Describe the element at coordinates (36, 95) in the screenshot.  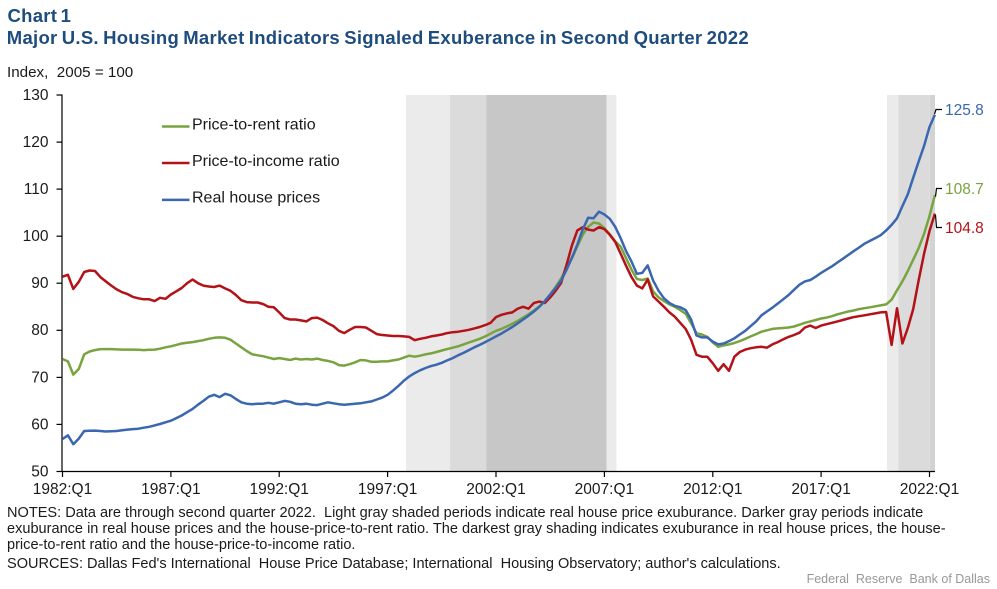
I see `svg-text: 130` at that location.